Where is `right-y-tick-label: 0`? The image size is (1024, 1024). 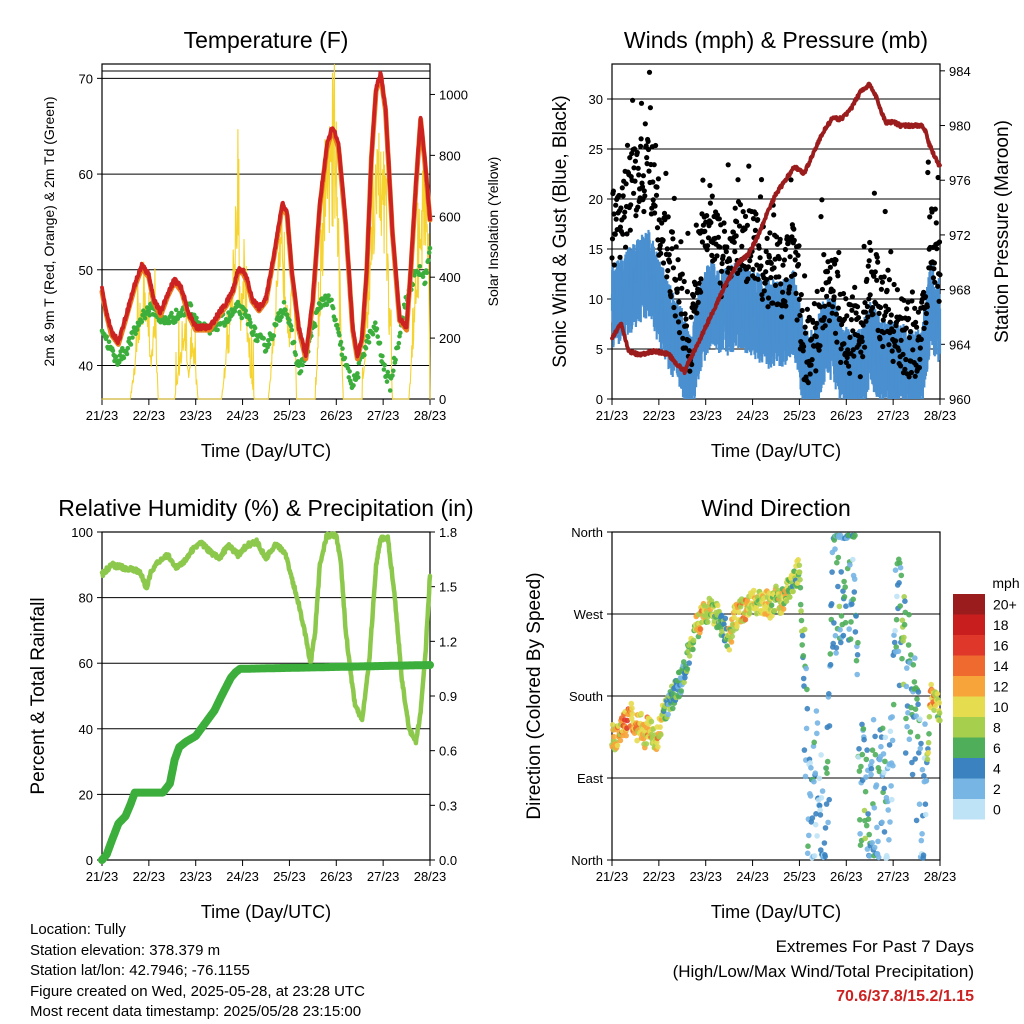
right-y-tick-label: 0 is located at coordinates (442, 399).